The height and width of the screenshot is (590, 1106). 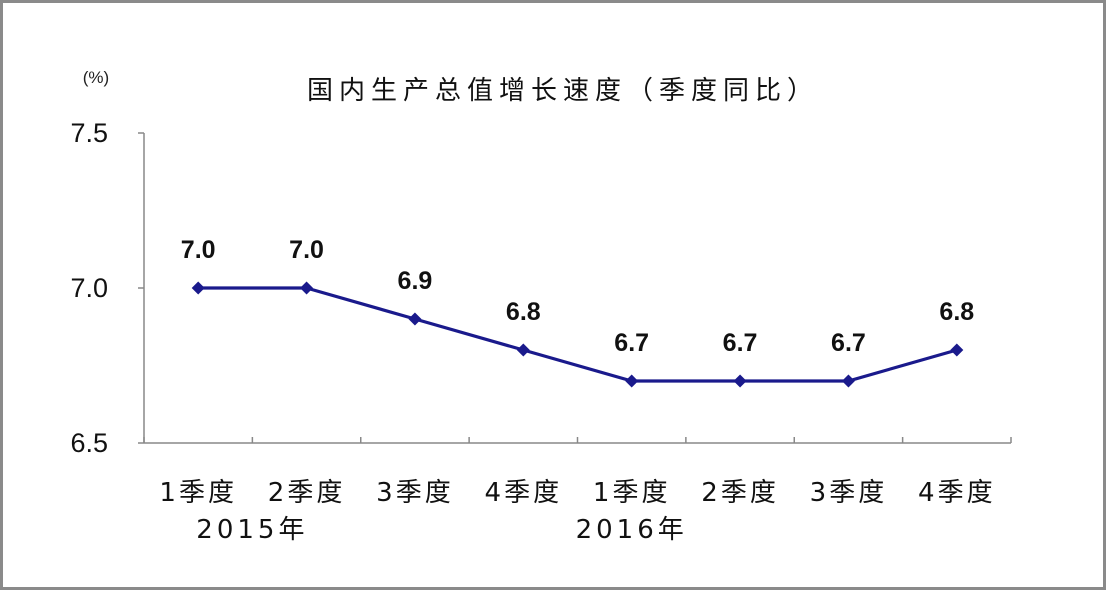 I want to click on chart-title: 国内生产总值增长速度（季度同比）, so click(x=563, y=91).